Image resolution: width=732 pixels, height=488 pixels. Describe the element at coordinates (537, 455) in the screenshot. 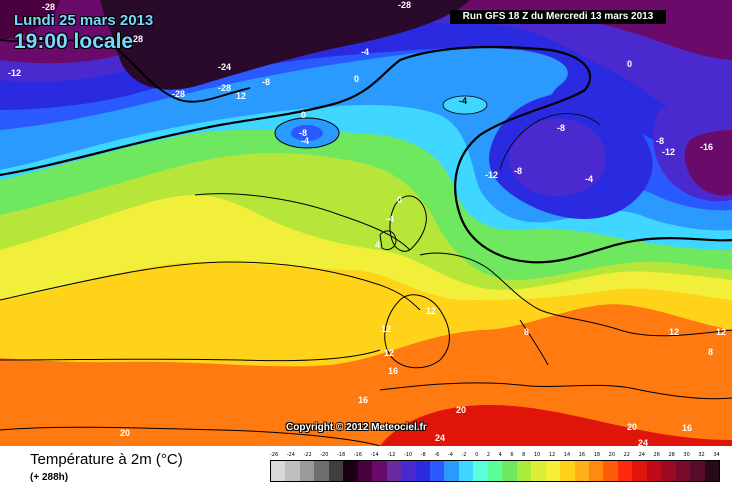

I see `legend-tick: 10` at that location.